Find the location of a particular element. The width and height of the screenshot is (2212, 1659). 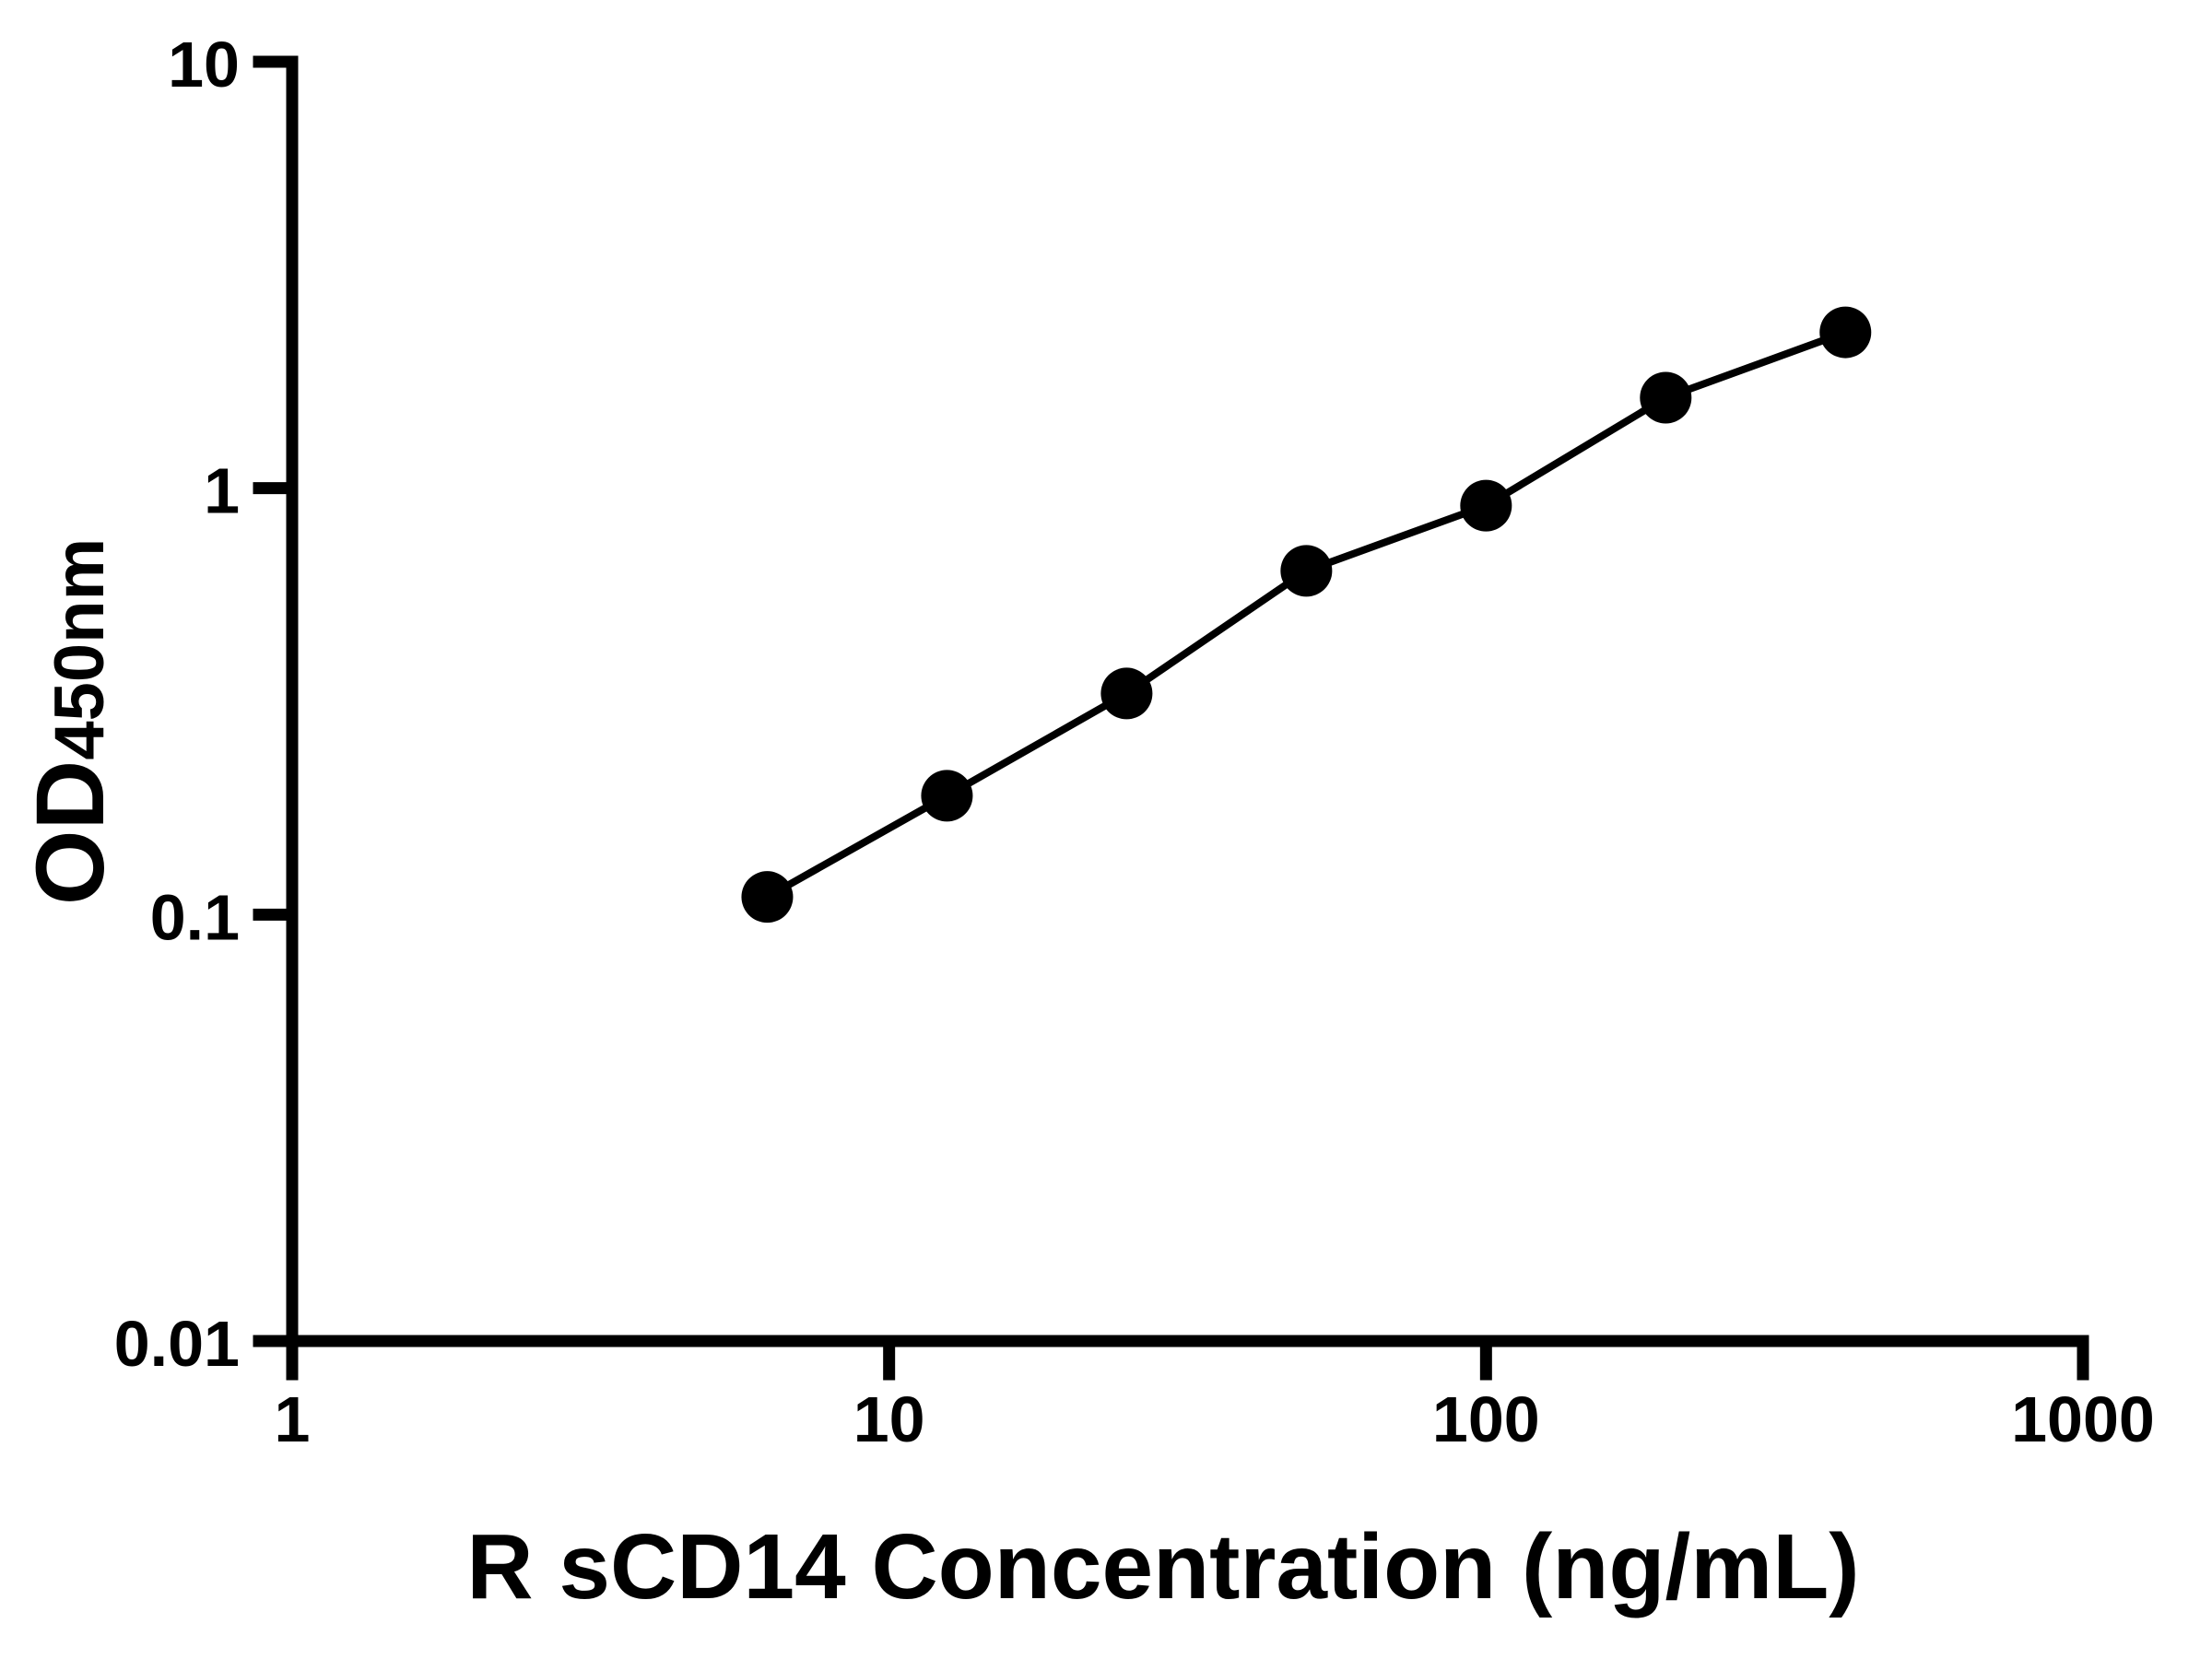

y-axis-tick-label: 10 is located at coordinates (204, 64).